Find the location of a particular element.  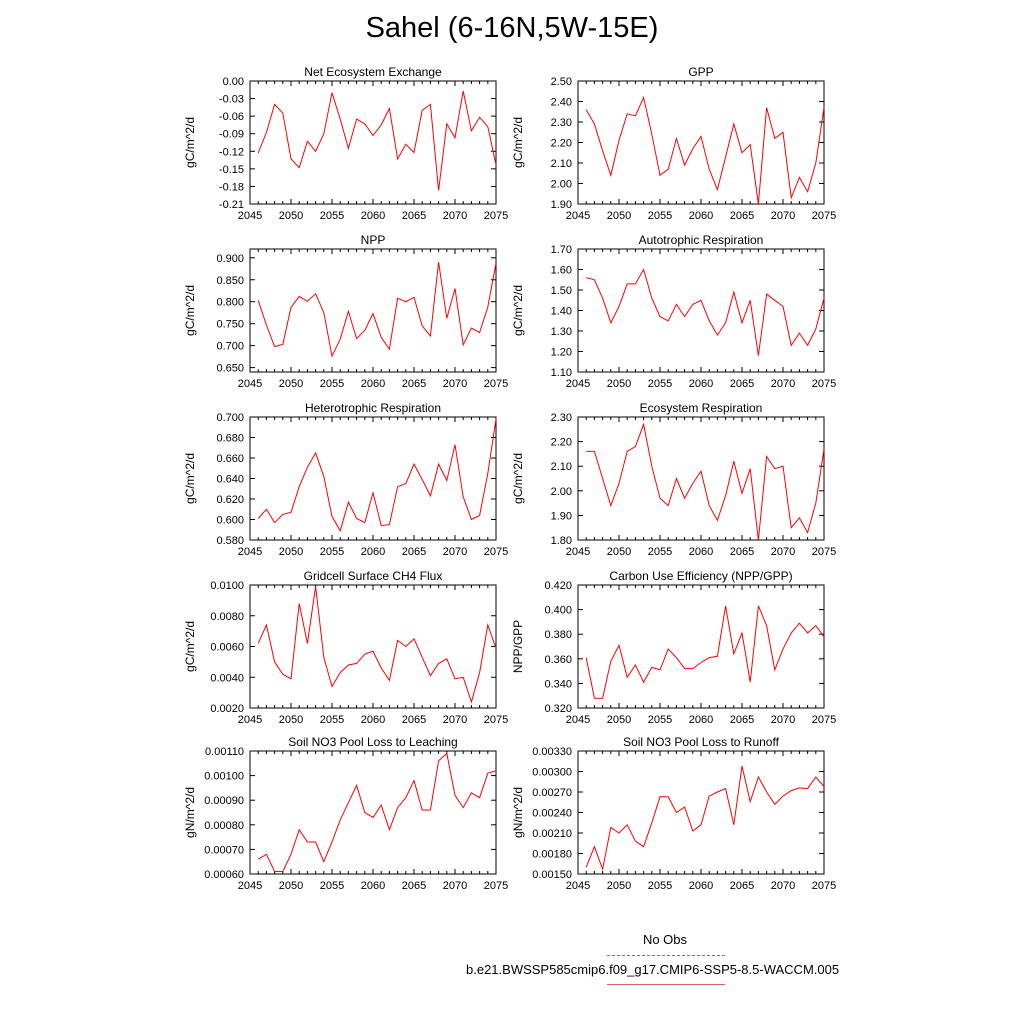

y-tick-label: -0.15 is located at coordinates (231, 170).